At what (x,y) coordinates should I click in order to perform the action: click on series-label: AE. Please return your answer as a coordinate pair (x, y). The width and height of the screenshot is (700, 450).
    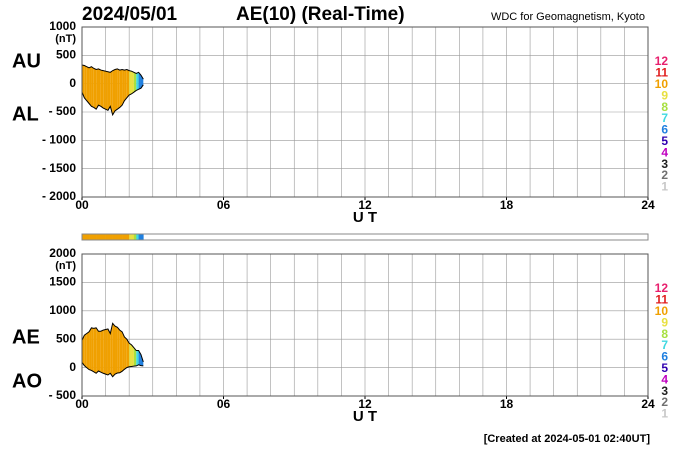
    Looking at the image, I should click on (26, 337).